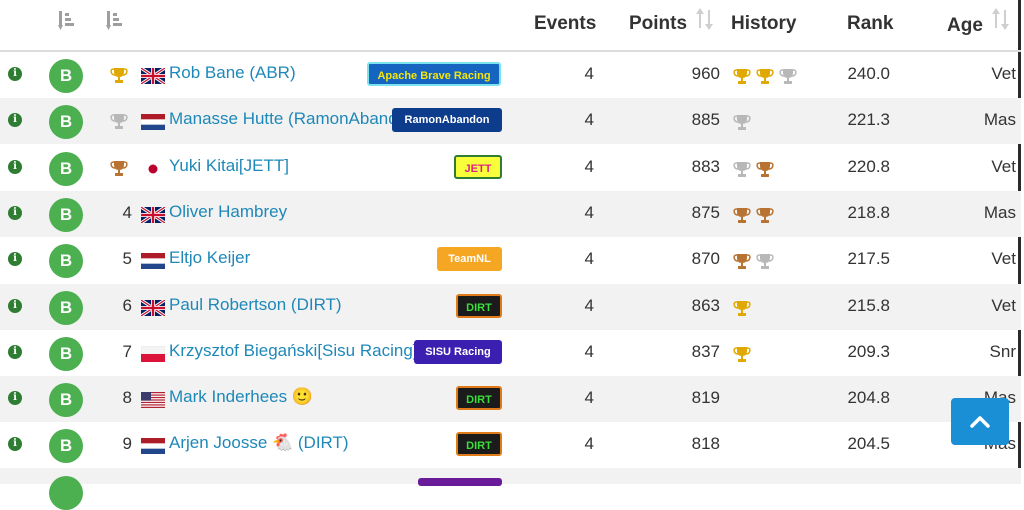 The width and height of the screenshot is (1024, 510). I want to click on points-value: 883, so click(705, 166).